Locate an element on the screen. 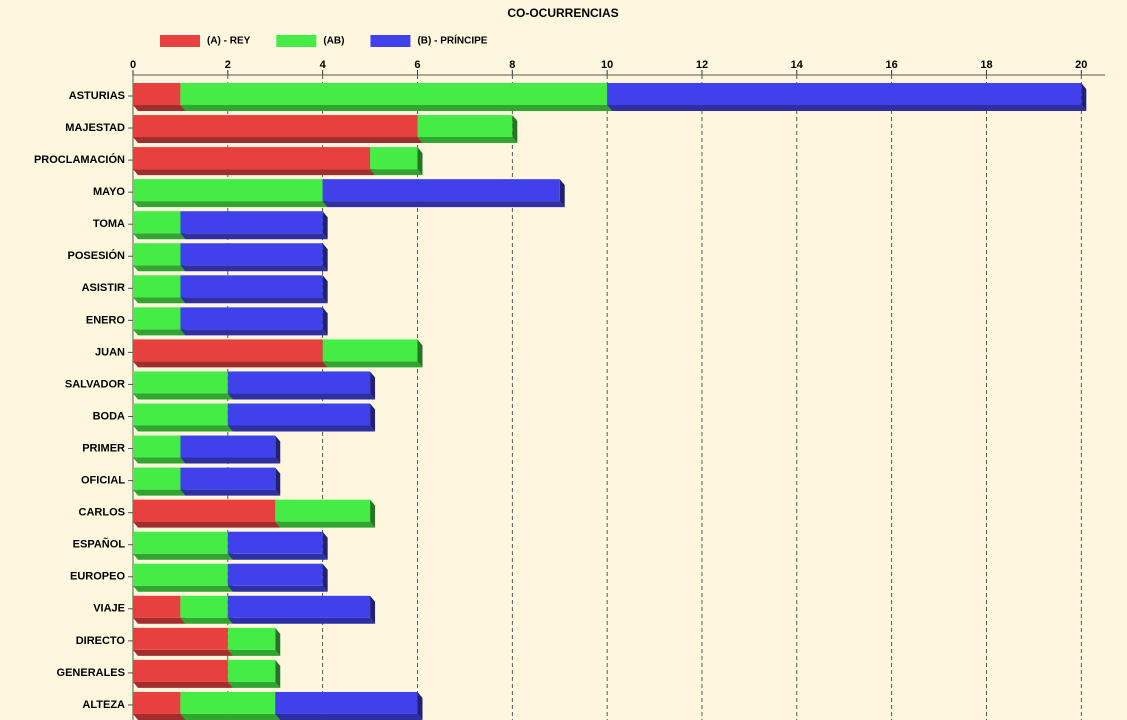 This screenshot has height=720, width=1127. y-tick-label: ALTEZA is located at coordinates (103, 705).